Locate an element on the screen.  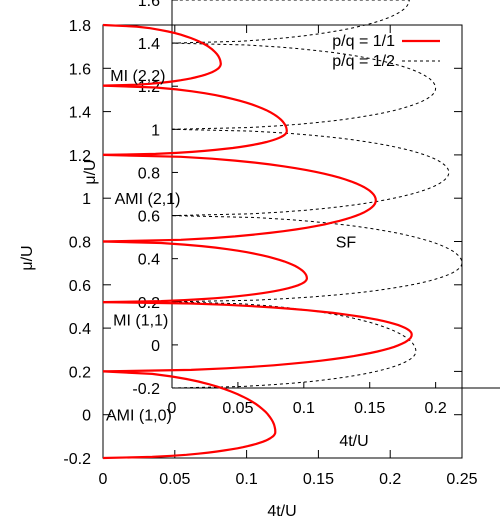
y-tick-label: 1 is located at coordinates (86, 199).